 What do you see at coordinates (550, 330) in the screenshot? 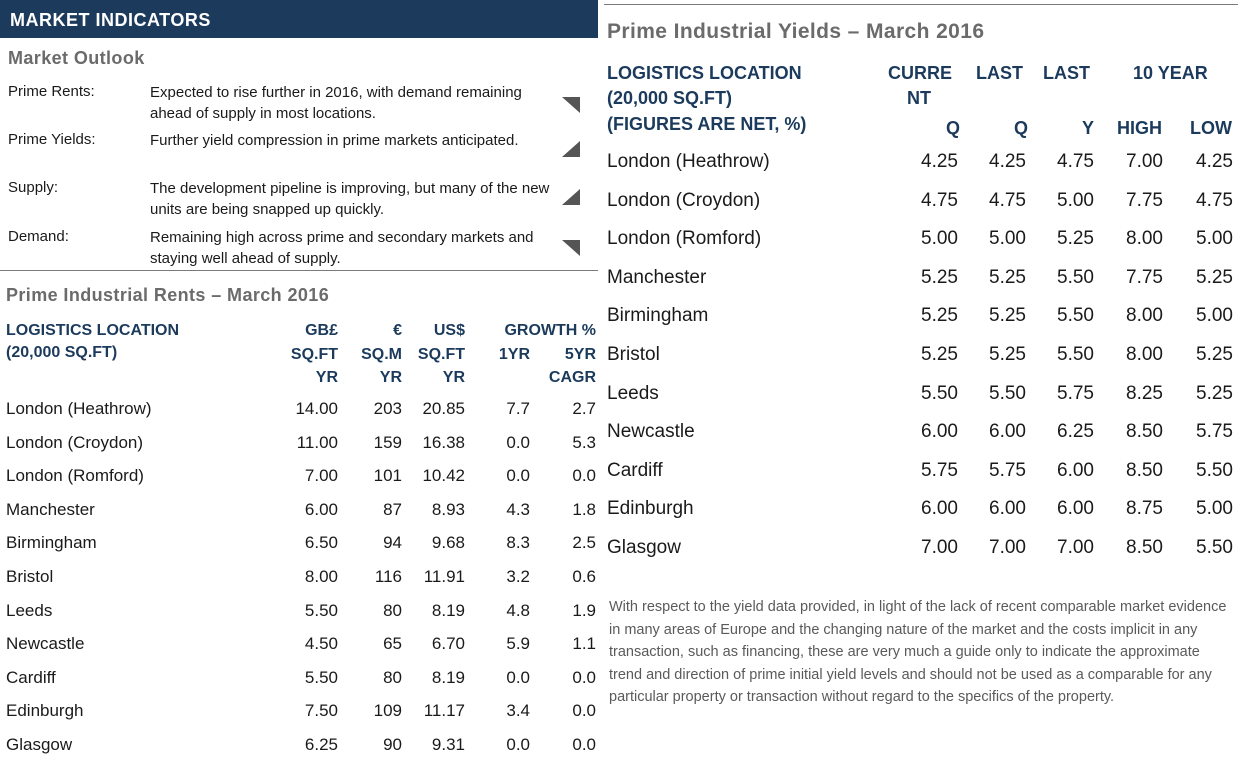
I see `rents-header-growth: GROWTH %` at bounding box center [550, 330].